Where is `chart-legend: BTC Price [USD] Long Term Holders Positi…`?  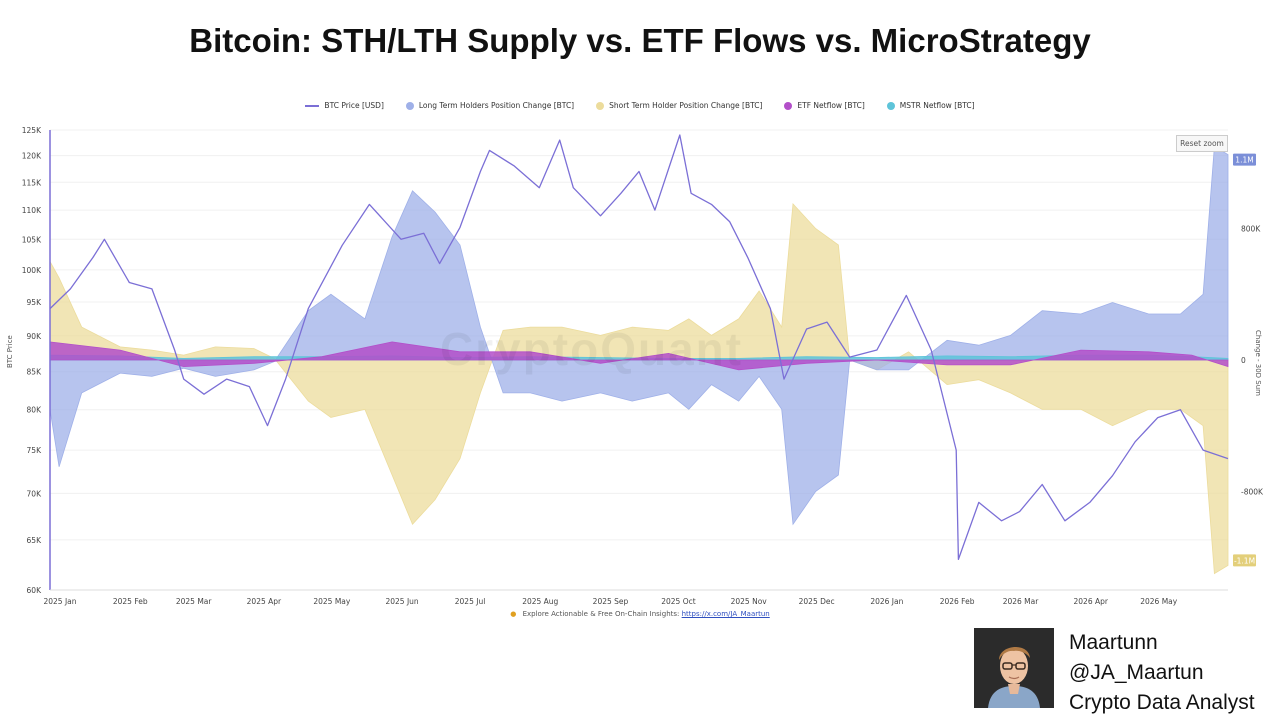 chart-legend: BTC Price [USD] Long Term Holders Positi… is located at coordinates (640, 105).